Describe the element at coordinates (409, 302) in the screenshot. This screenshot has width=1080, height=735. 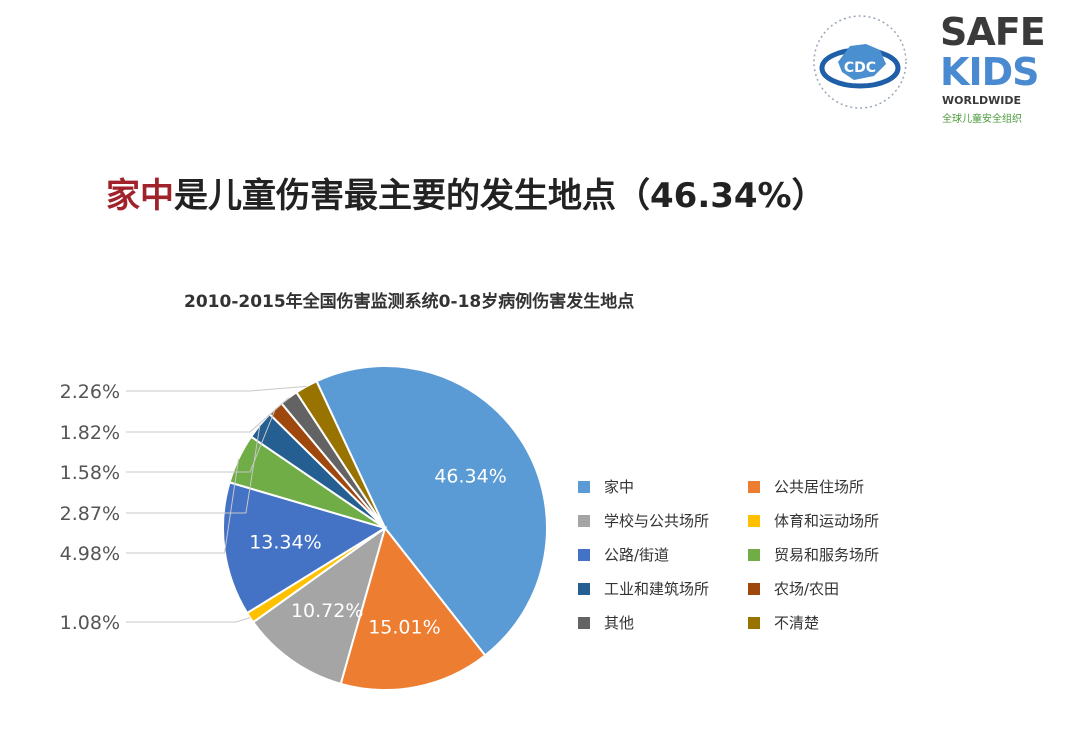
I see `chart-title: 2010-2015年全国伤害监测系统0-18岁病例伤害发生地点` at that location.